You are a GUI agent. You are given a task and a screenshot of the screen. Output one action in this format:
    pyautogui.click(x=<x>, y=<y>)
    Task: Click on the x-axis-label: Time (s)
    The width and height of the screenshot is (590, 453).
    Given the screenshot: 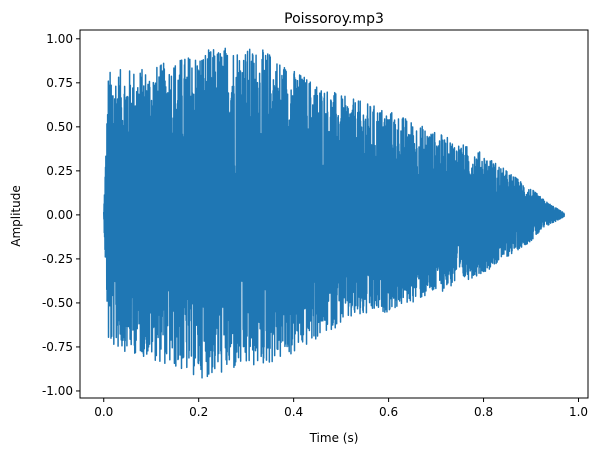 What is the action you would take?
    pyautogui.click(x=334, y=438)
    